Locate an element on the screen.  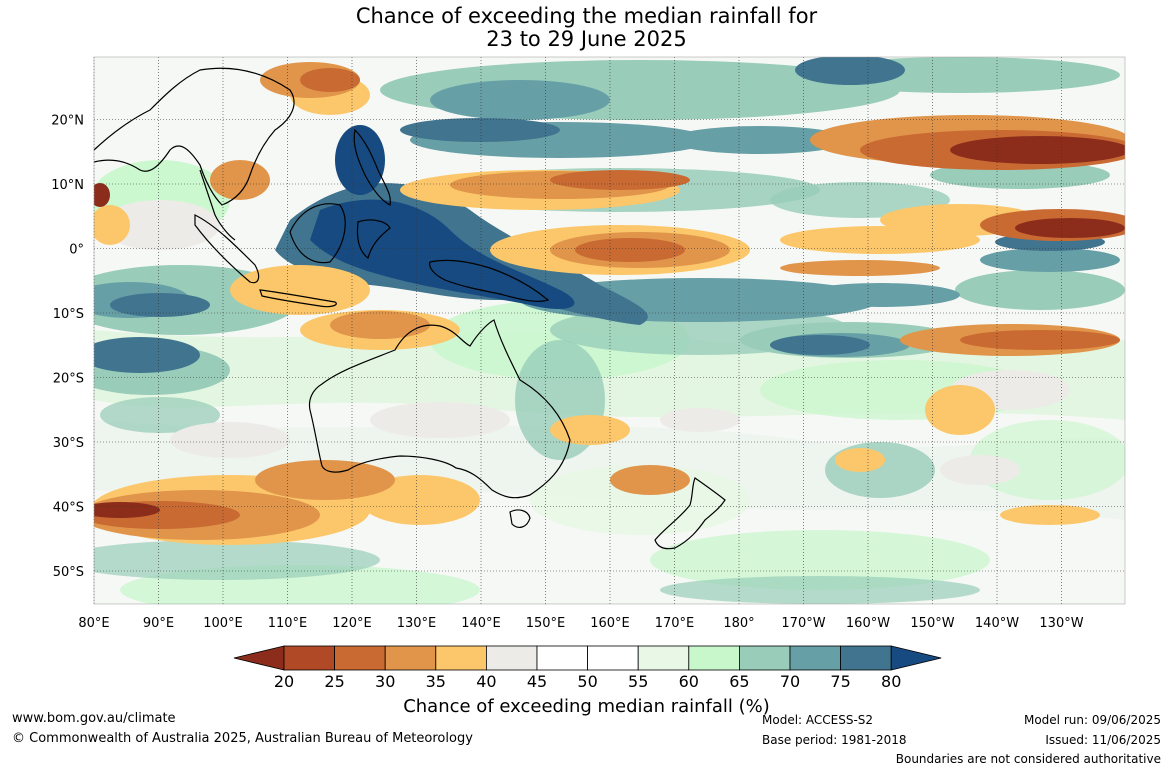
longitude-label: 130°E is located at coordinates (417, 623).